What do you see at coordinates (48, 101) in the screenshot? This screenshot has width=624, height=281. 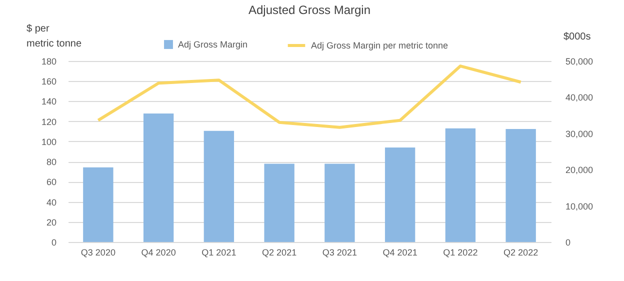 I see `y-tick-label: 140` at bounding box center [48, 101].